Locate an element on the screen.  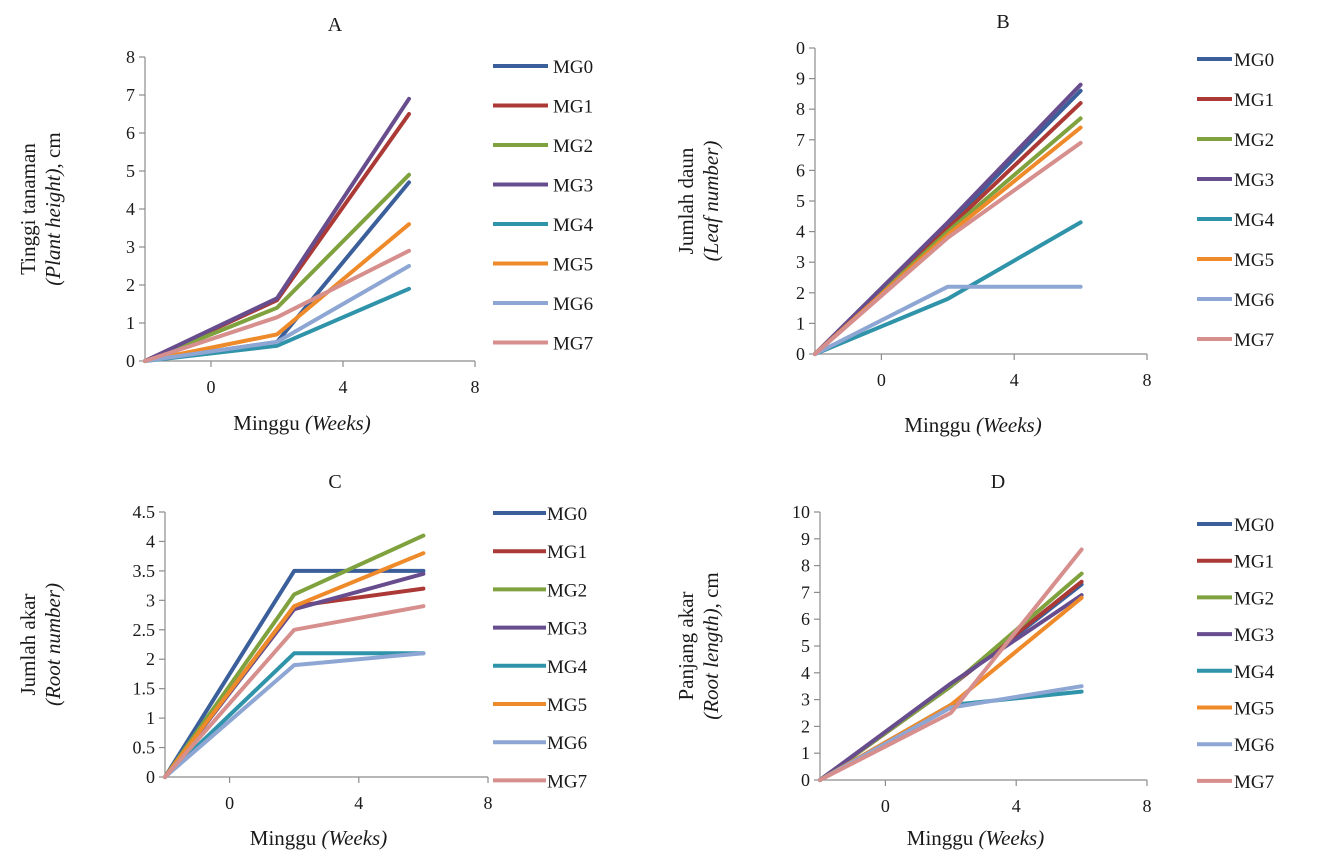
chart-b-x-tick-label: 8 is located at coordinates (1147, 380).